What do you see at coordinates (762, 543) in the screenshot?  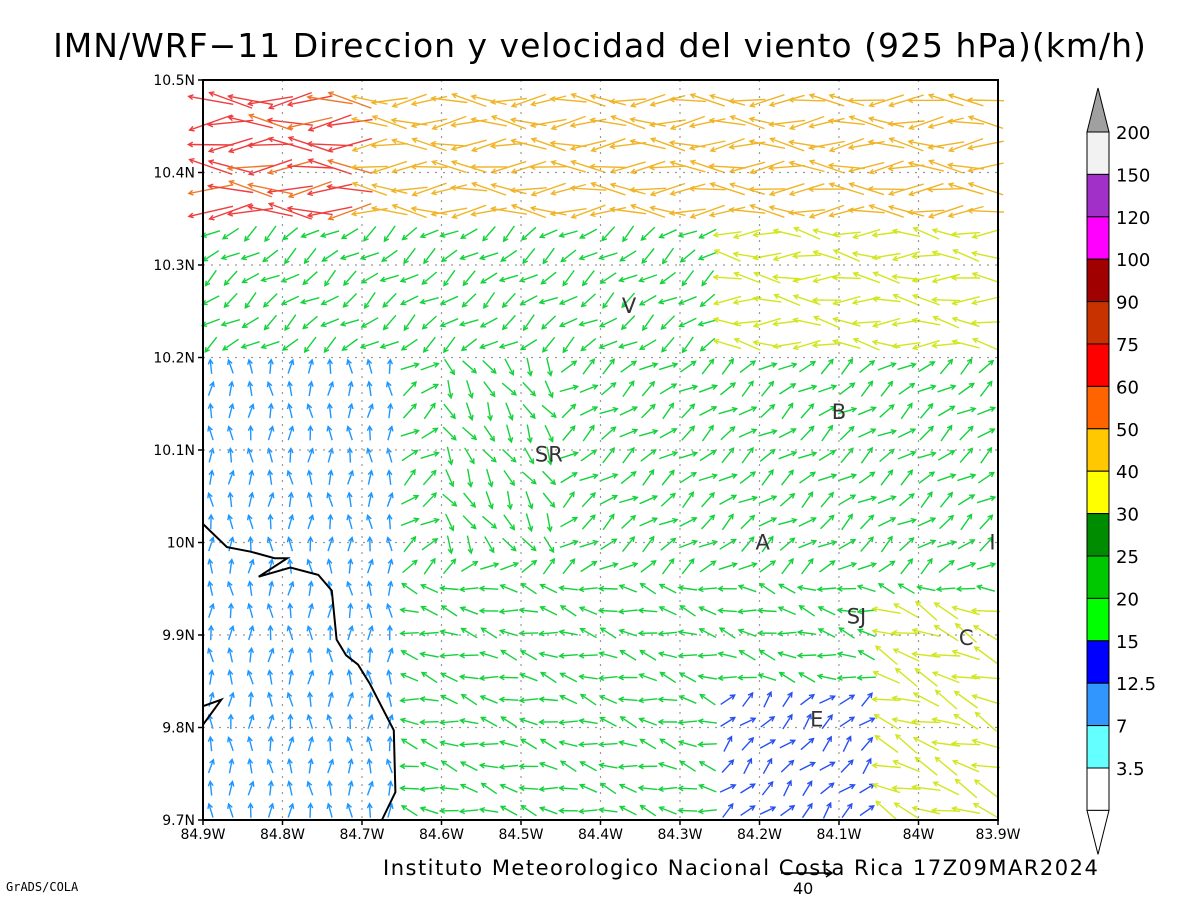 I see `place-label: A` at bounding box center [762, 543].